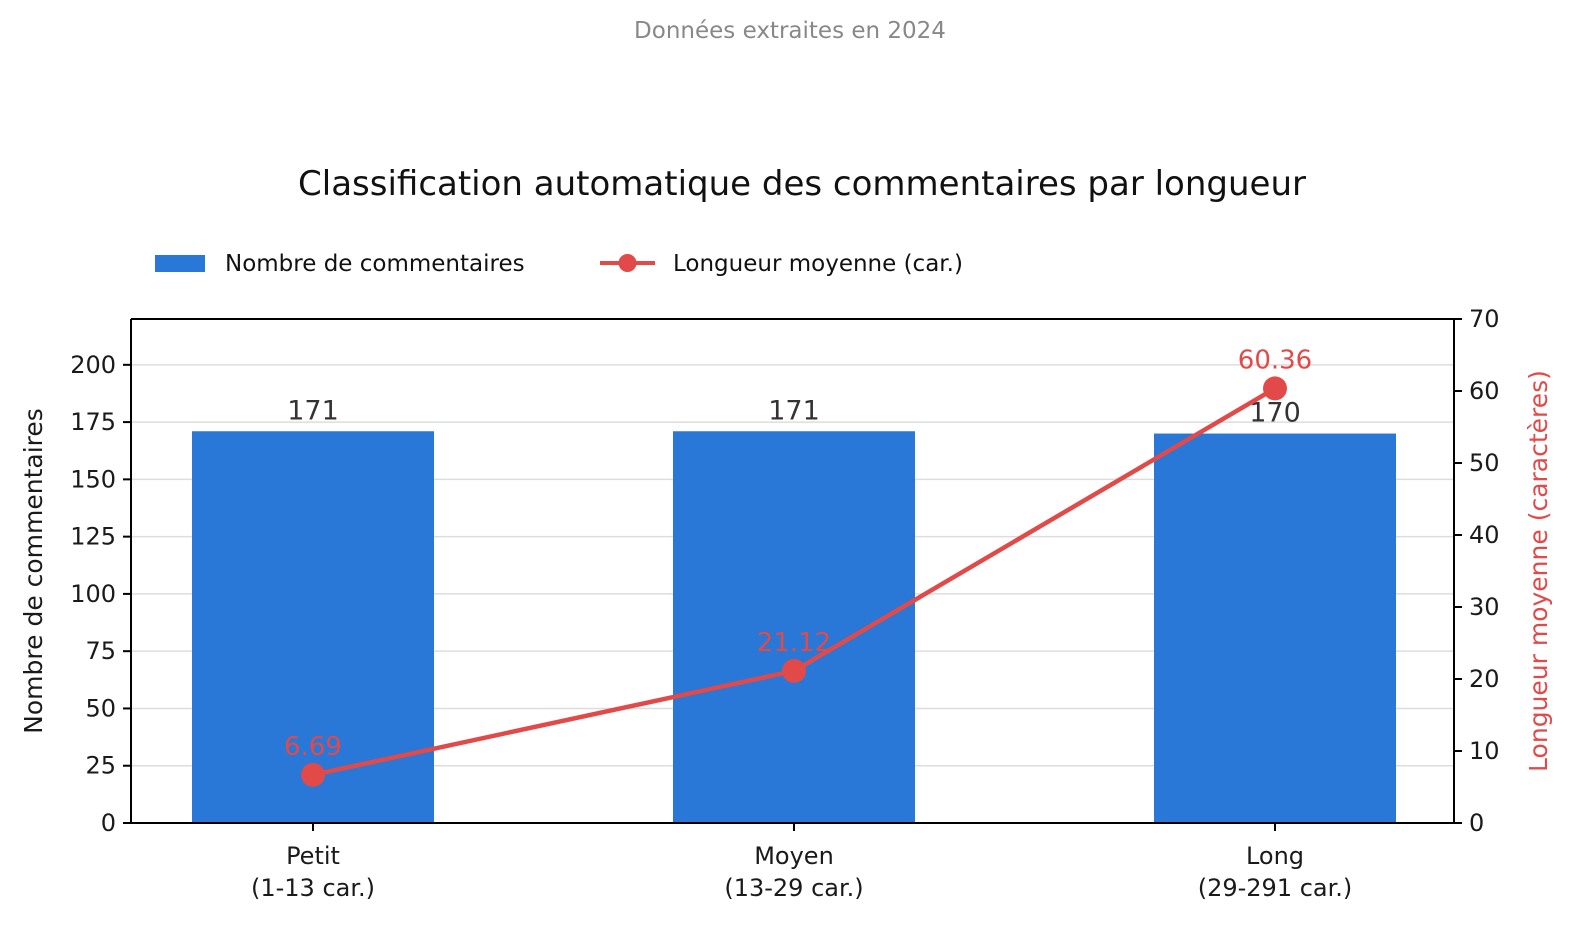 This screenshot has width=1580, height=928. I want to click on chart-subtitle: Données extraites en 2024, so click(790, 31).